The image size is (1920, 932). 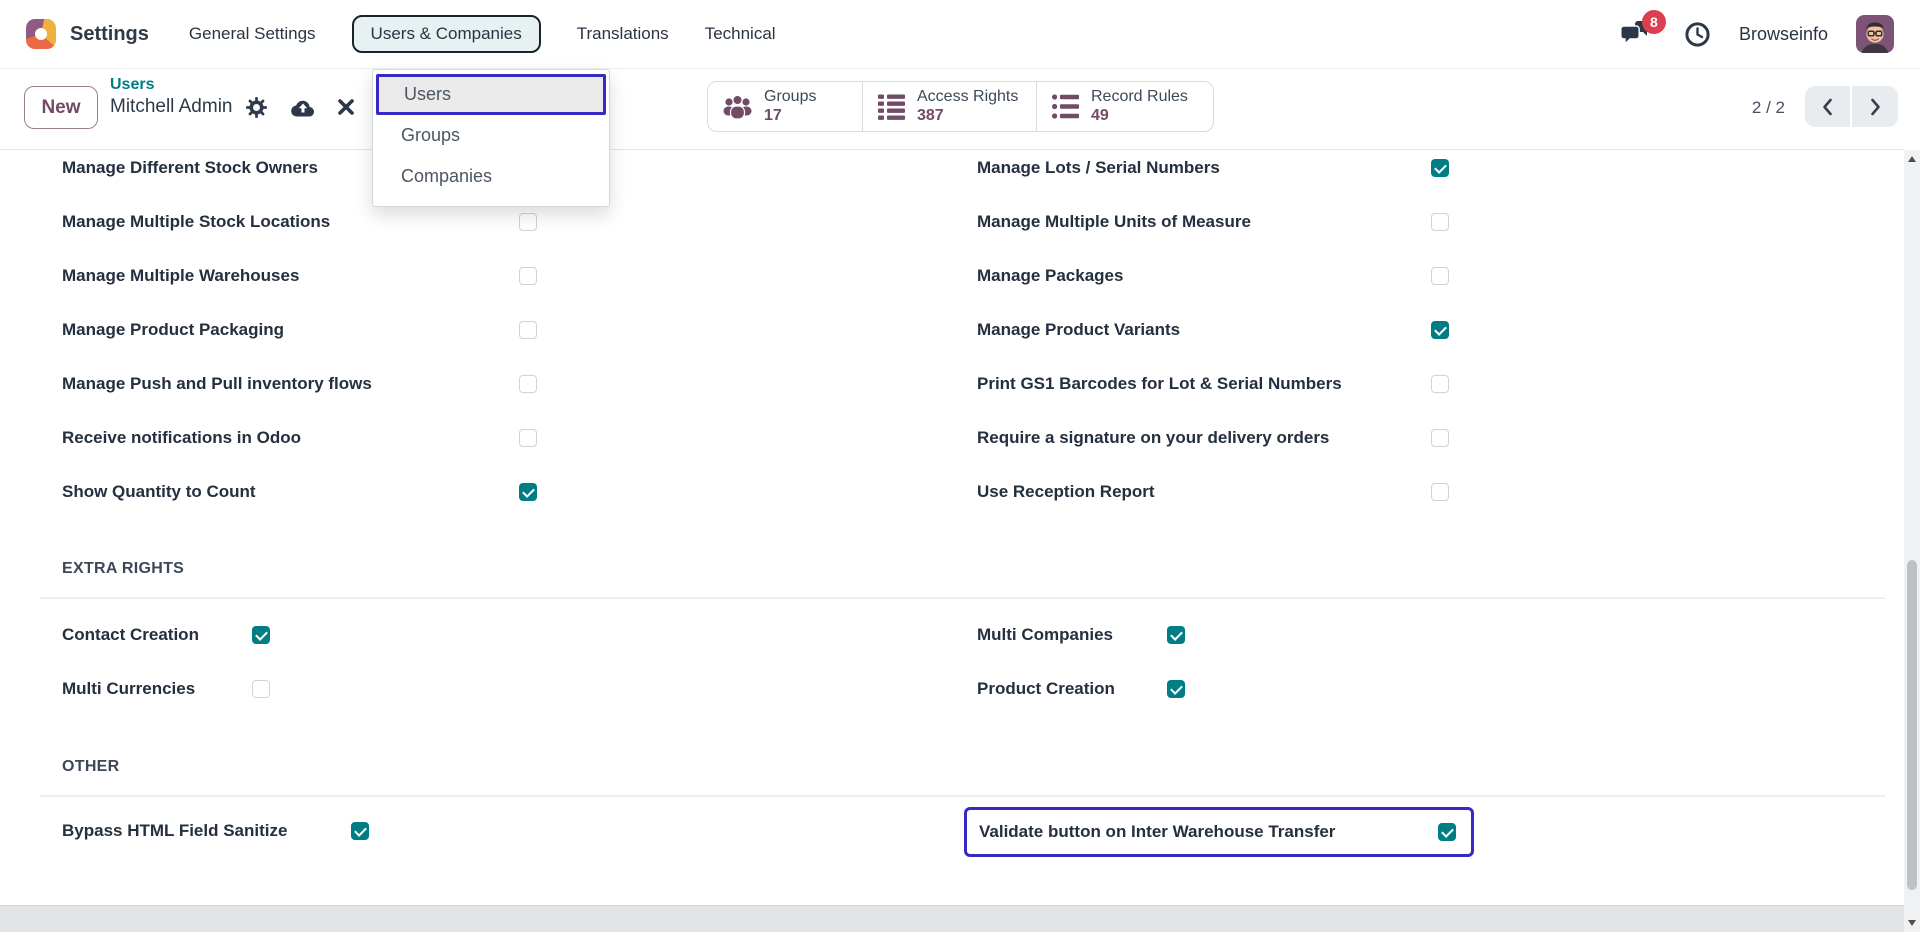 What do you see at coordinates (41, 34) in the screenshot?
I see `settings-app-logo-icon` at bounding box center [41, 34].